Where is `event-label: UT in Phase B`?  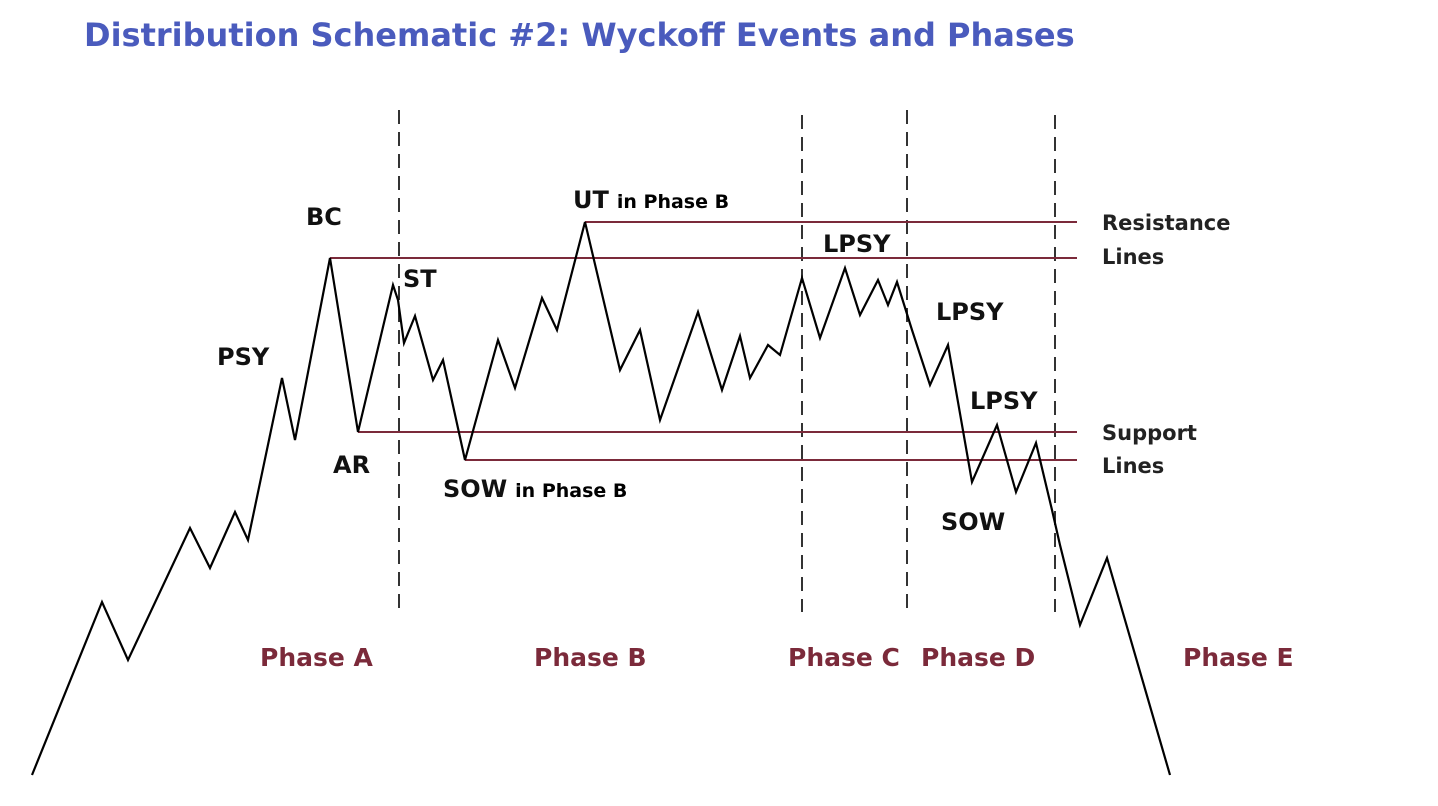 event-label: UT in Phase B is located at coordinates (651, 200).